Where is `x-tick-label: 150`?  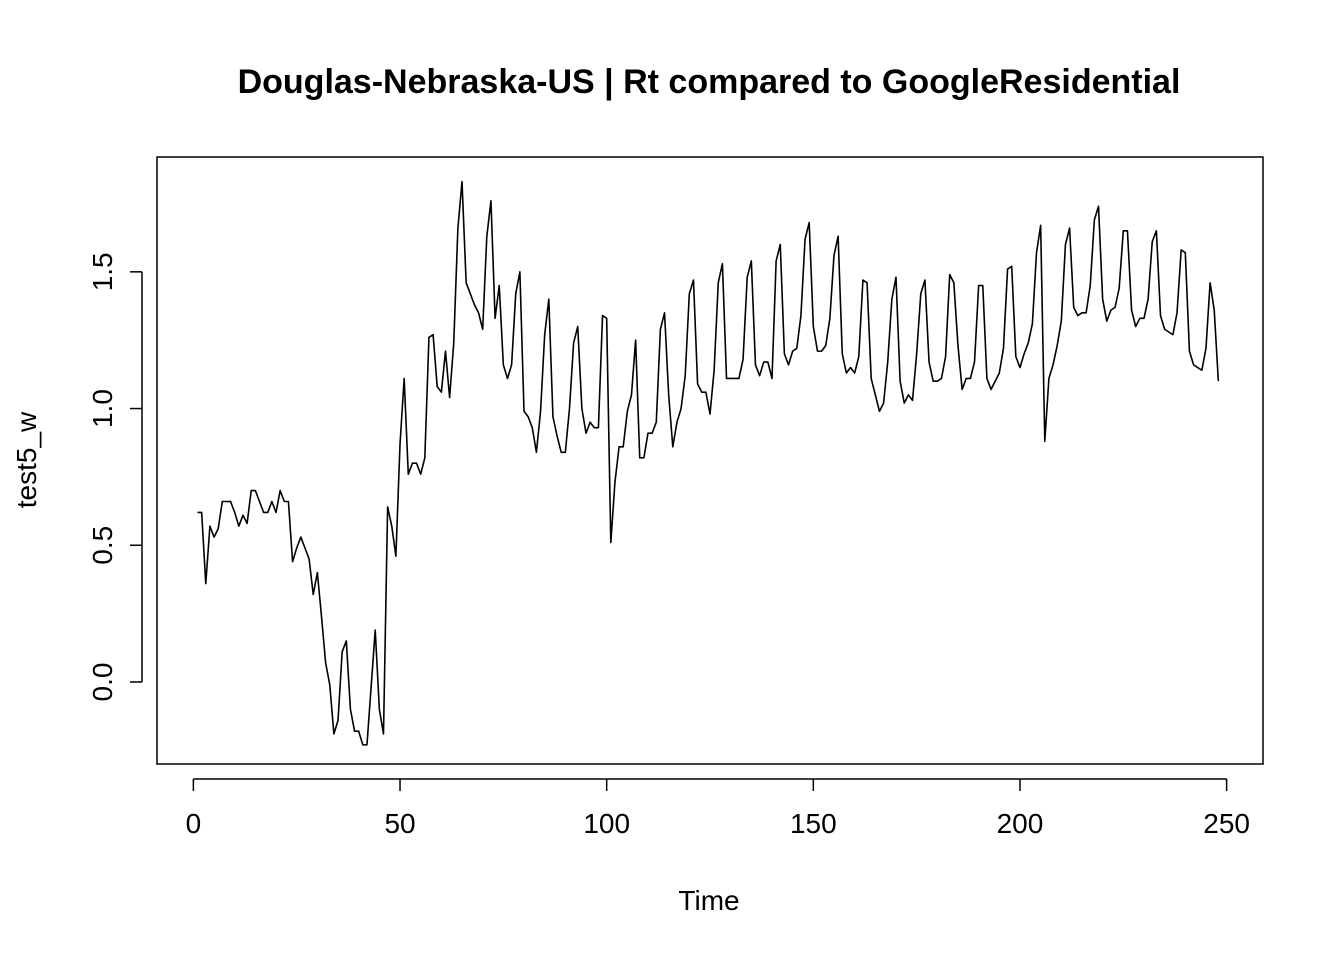
x-tick-label: 150 is located at coordinates (813, 823).